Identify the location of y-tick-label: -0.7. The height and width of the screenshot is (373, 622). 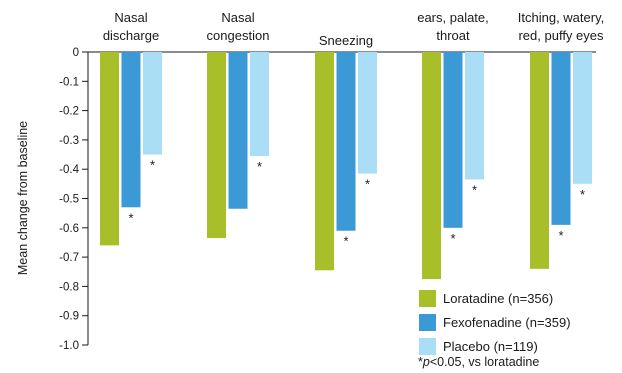
(69, 258).